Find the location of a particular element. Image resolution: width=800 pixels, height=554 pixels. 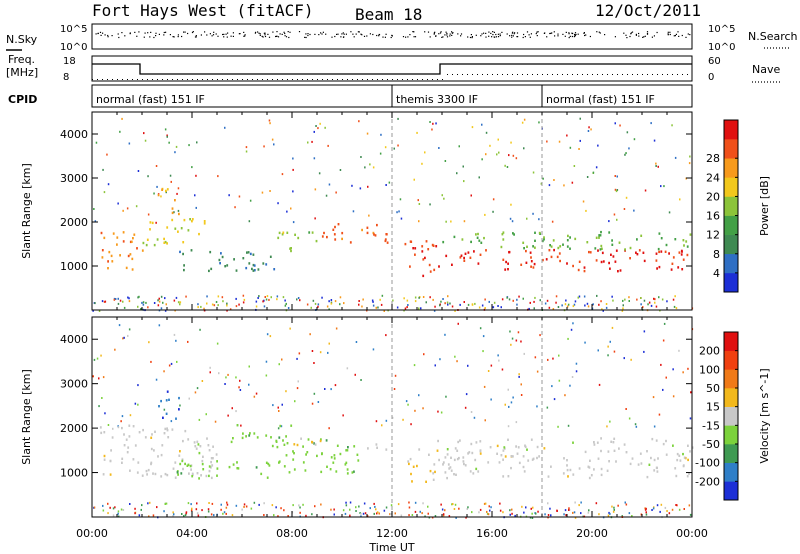

freq-label: Freq. is located at coordinates (21, 59).